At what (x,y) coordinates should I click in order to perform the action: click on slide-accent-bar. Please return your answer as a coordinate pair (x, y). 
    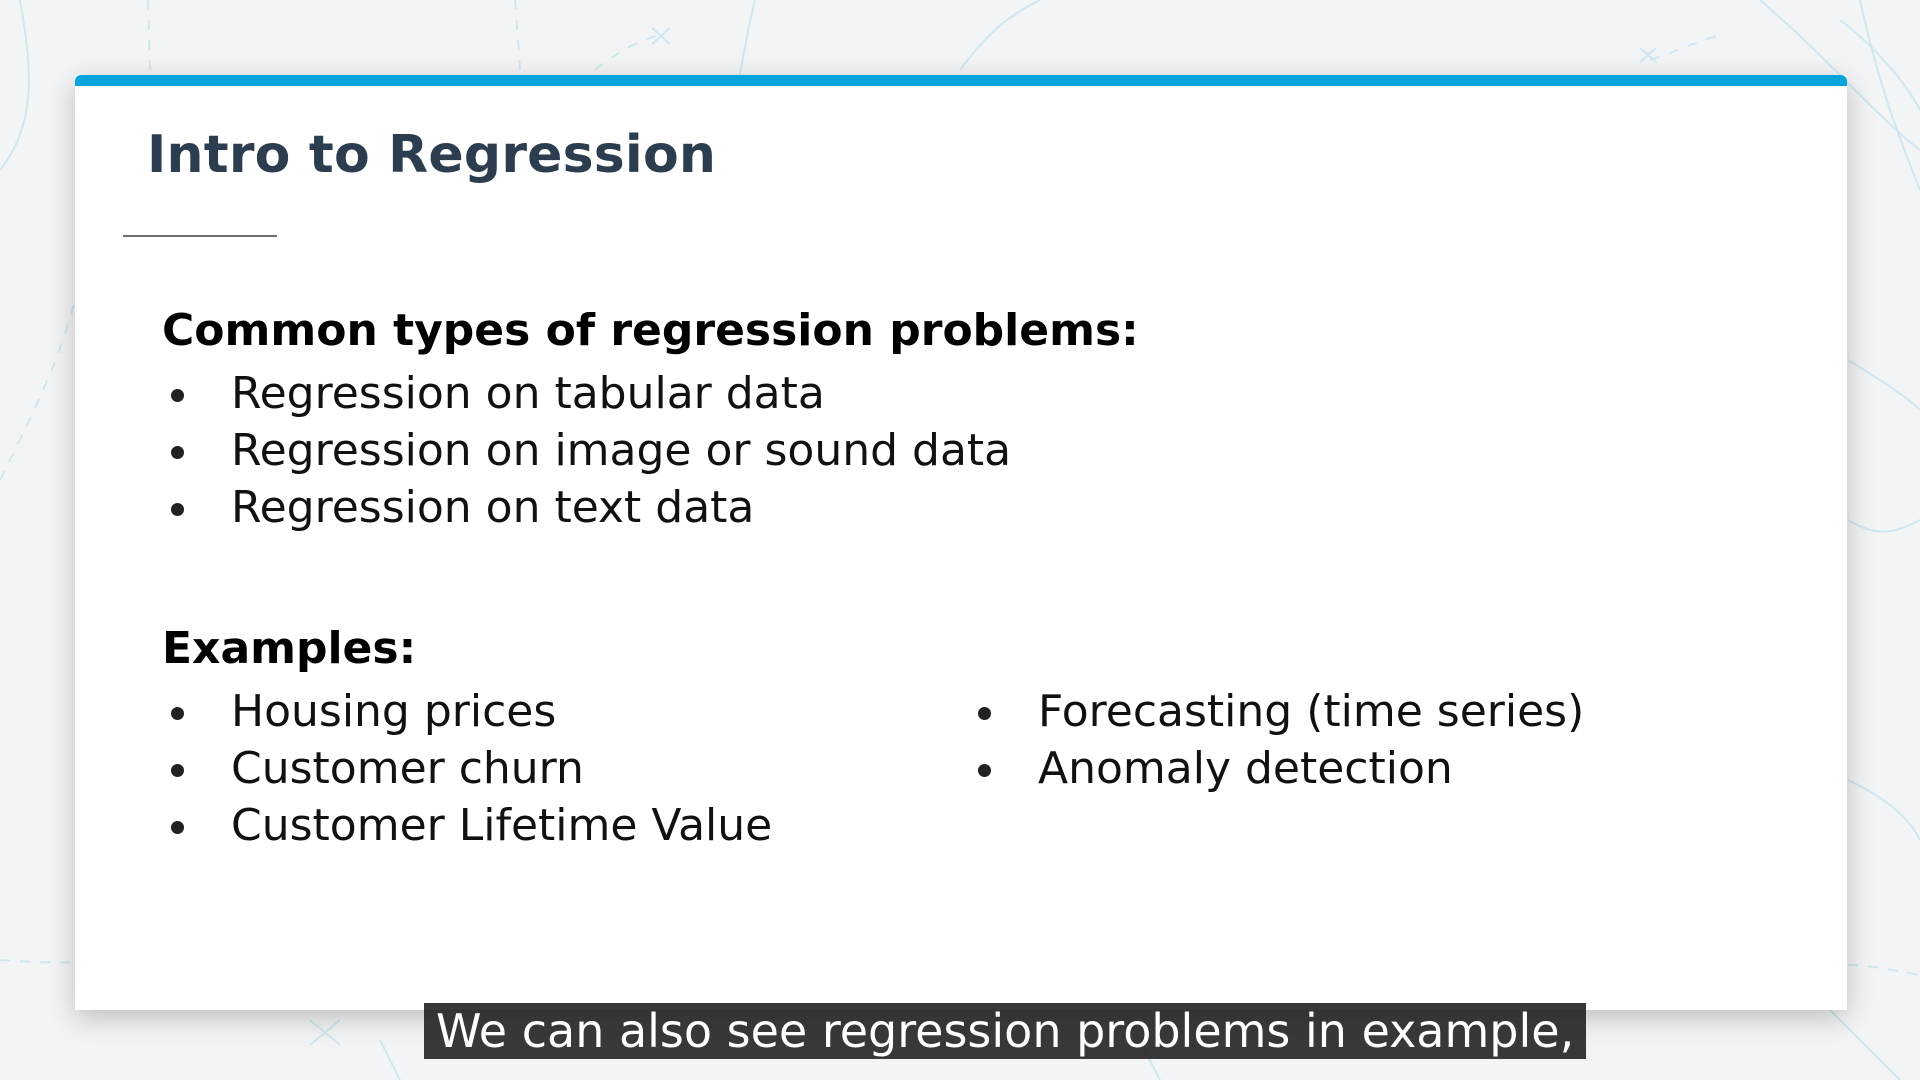
    Looking at the image, I should click on (961, 80).